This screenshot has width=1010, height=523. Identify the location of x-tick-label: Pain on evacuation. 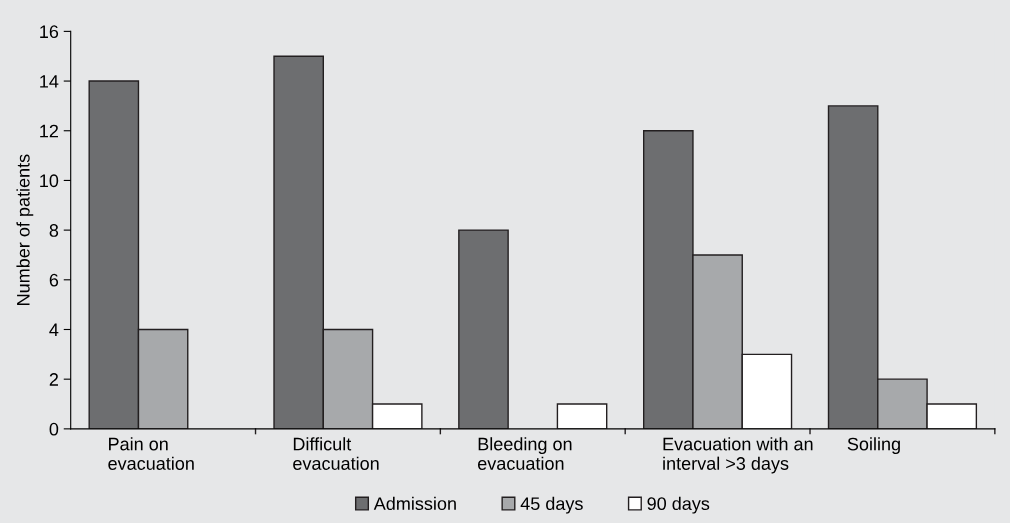
(151, 453).